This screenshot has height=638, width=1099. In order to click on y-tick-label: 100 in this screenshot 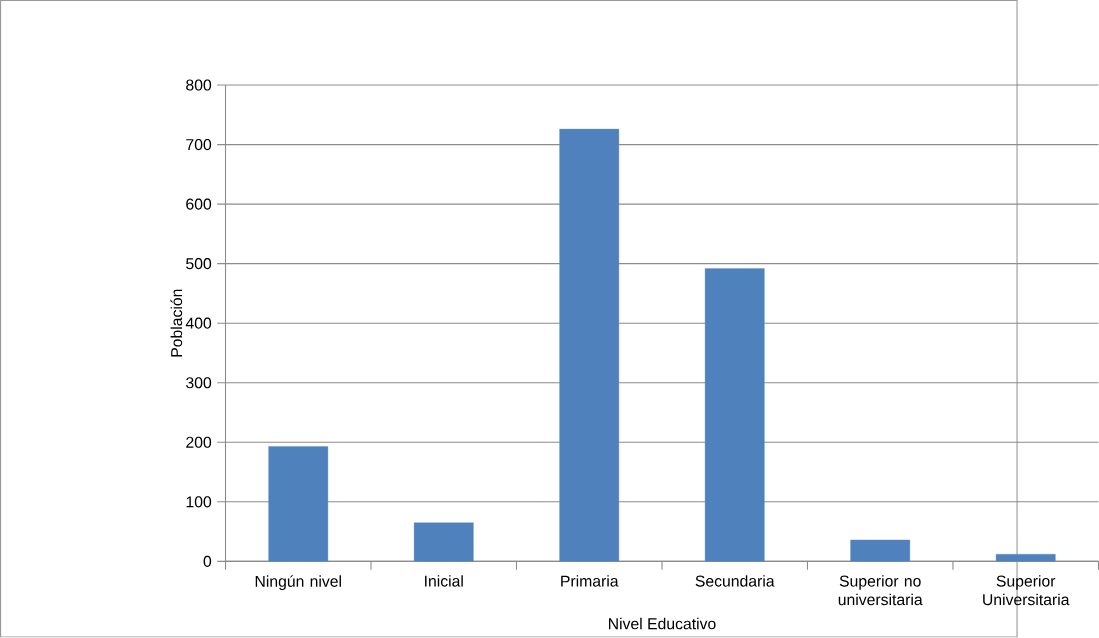, I will do `click(199, 502)`.